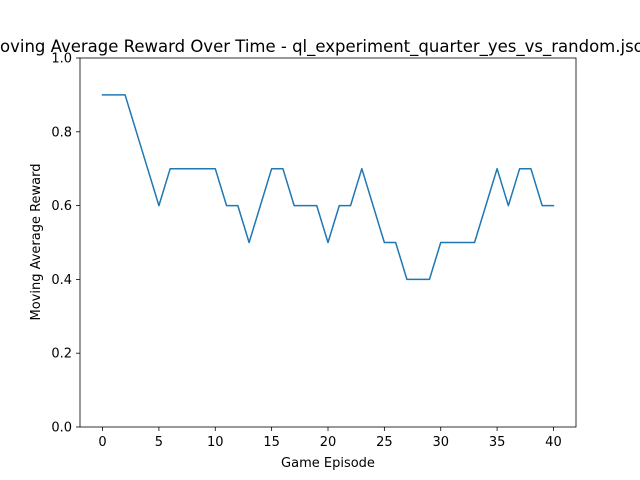 The height and width of the screenshot is (480, 640). What do you see at coordinates (384, 442) in the screenshot?
I see `x-tick-label: 25` at bounding box center [384, 442].